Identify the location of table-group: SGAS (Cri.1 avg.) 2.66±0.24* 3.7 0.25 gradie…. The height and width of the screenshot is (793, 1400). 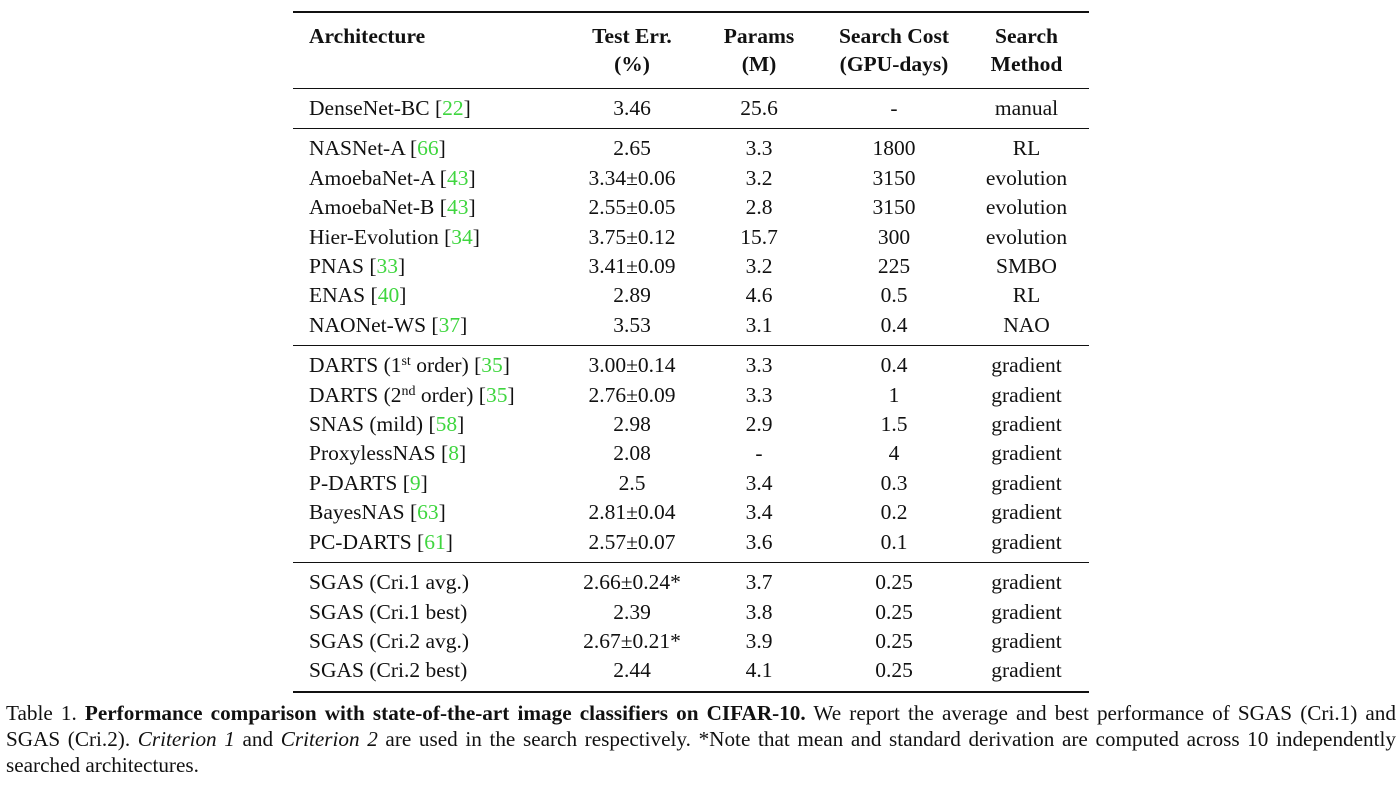
(691, 627).